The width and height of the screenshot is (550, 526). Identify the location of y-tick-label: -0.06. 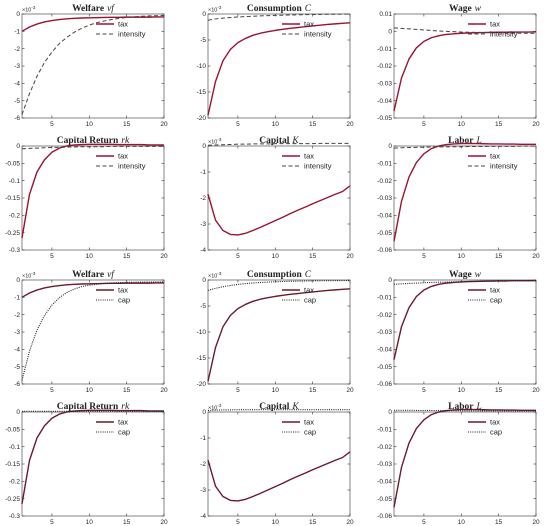
(384, 250).